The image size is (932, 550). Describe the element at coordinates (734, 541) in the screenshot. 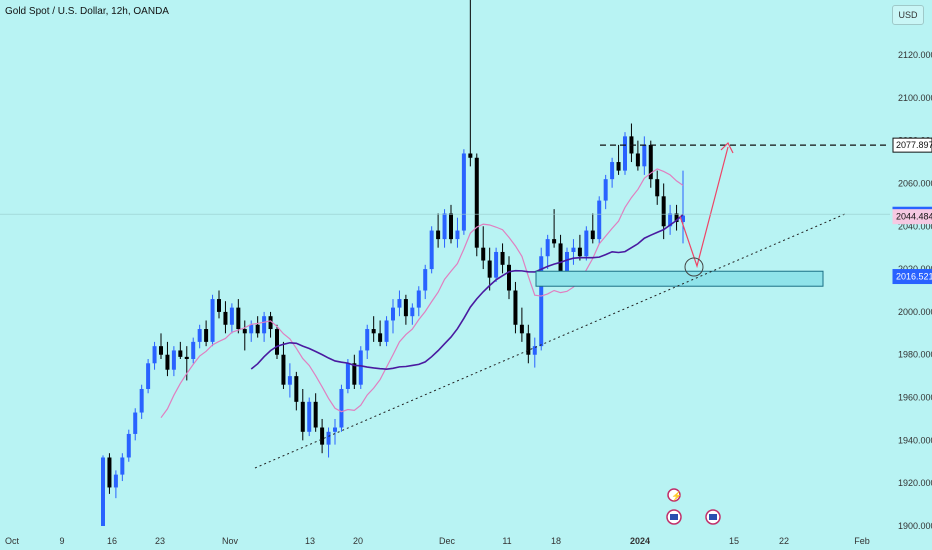

I see `time-tick: 15` at that location.